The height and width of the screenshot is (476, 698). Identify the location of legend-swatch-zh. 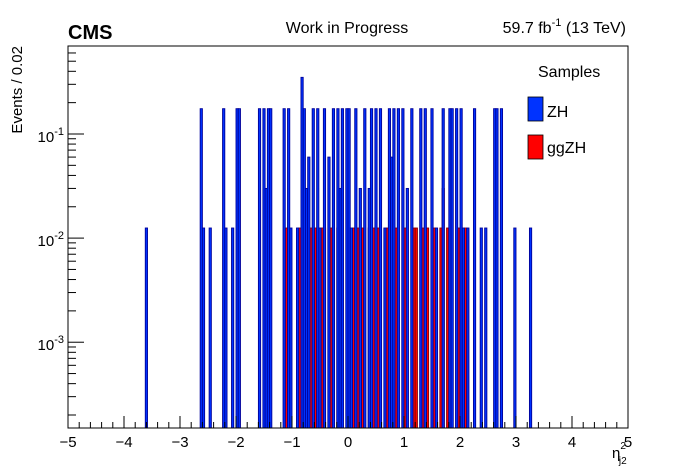
(535, 109).